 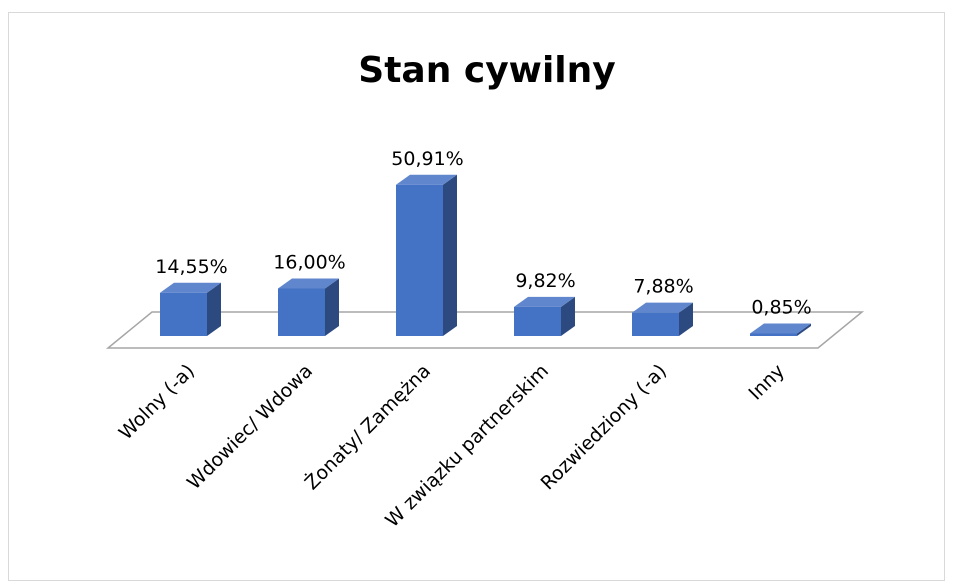 What do you see at coordinates (781, 307) in the screenshot?
I see `value-label: 0,85%` at bounding box center [781, 307].